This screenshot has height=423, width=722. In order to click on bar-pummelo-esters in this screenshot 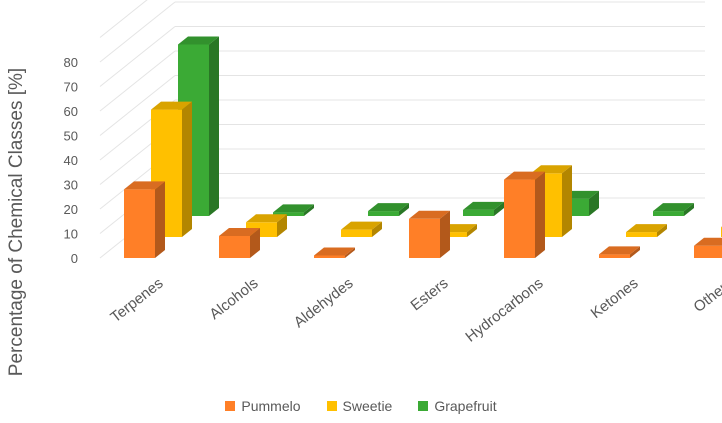, I will do `click(429, 234)`.